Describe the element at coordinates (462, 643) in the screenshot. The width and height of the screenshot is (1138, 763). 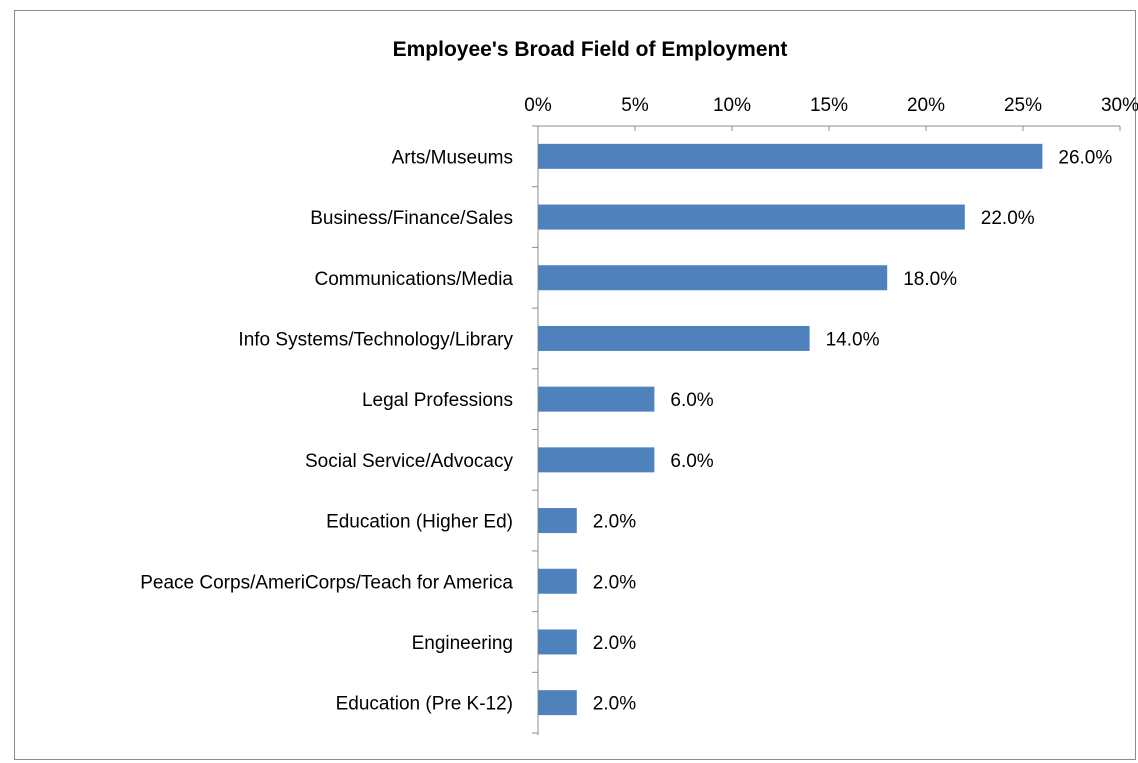
I see `category-label: Engineering` at that location.